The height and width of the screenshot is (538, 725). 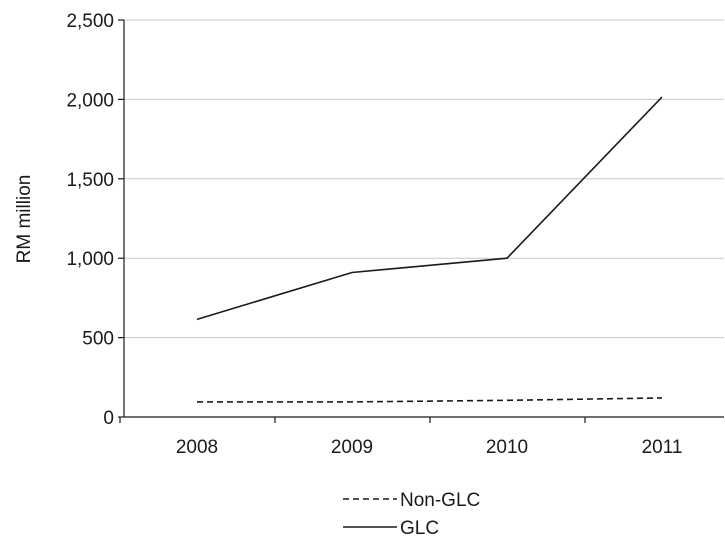 I want to click on y-tick-label: 1,000, so click(x=90, y=259).